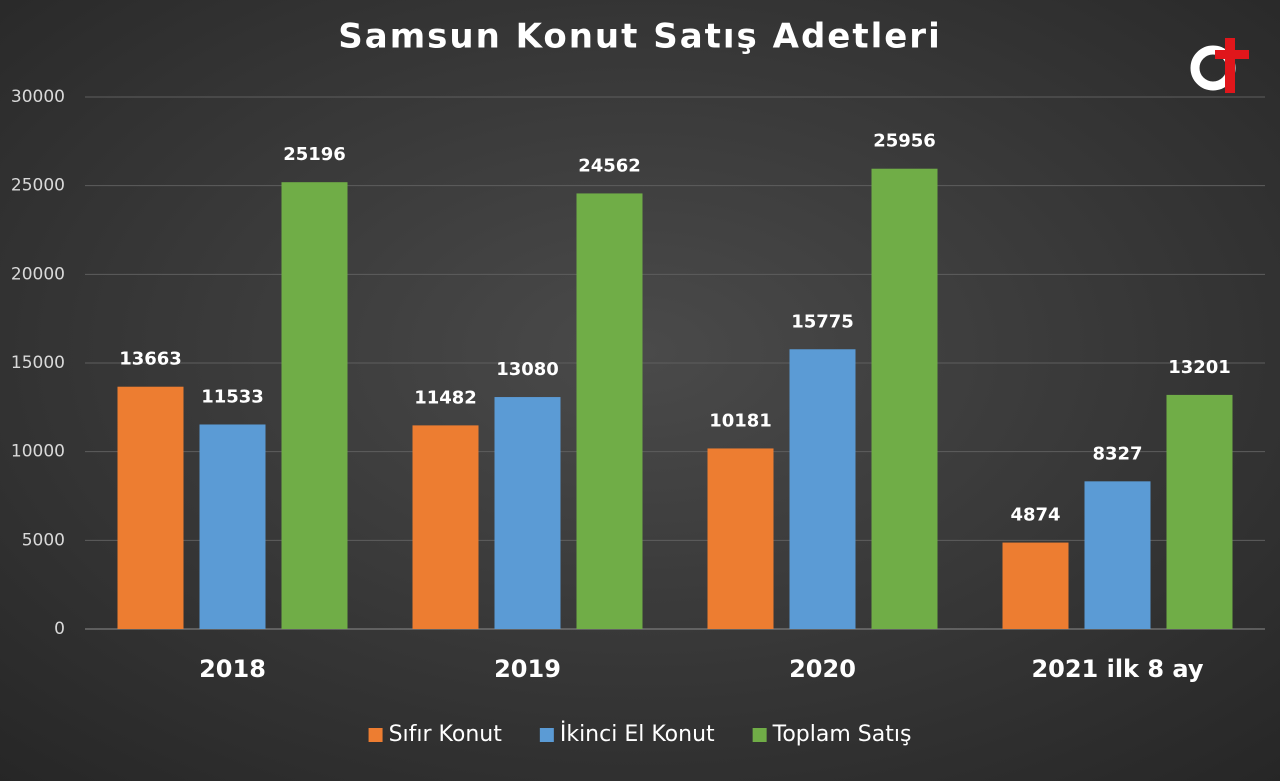 The width and height of the screenshot is (1280, 781). Describe the element at coordinates (1117, 453) in the screenshot. I see `value-label: 8327` at that location.